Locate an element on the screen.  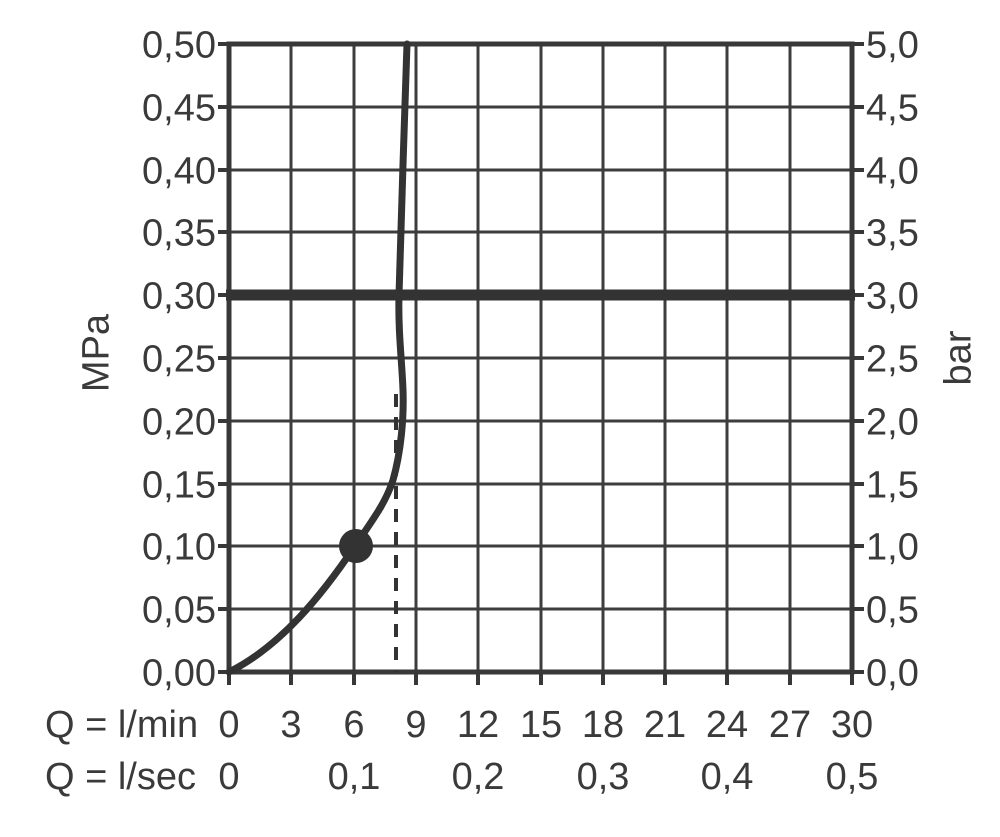
lmin-tick-label: 21 is located at coordinates (665, 725).